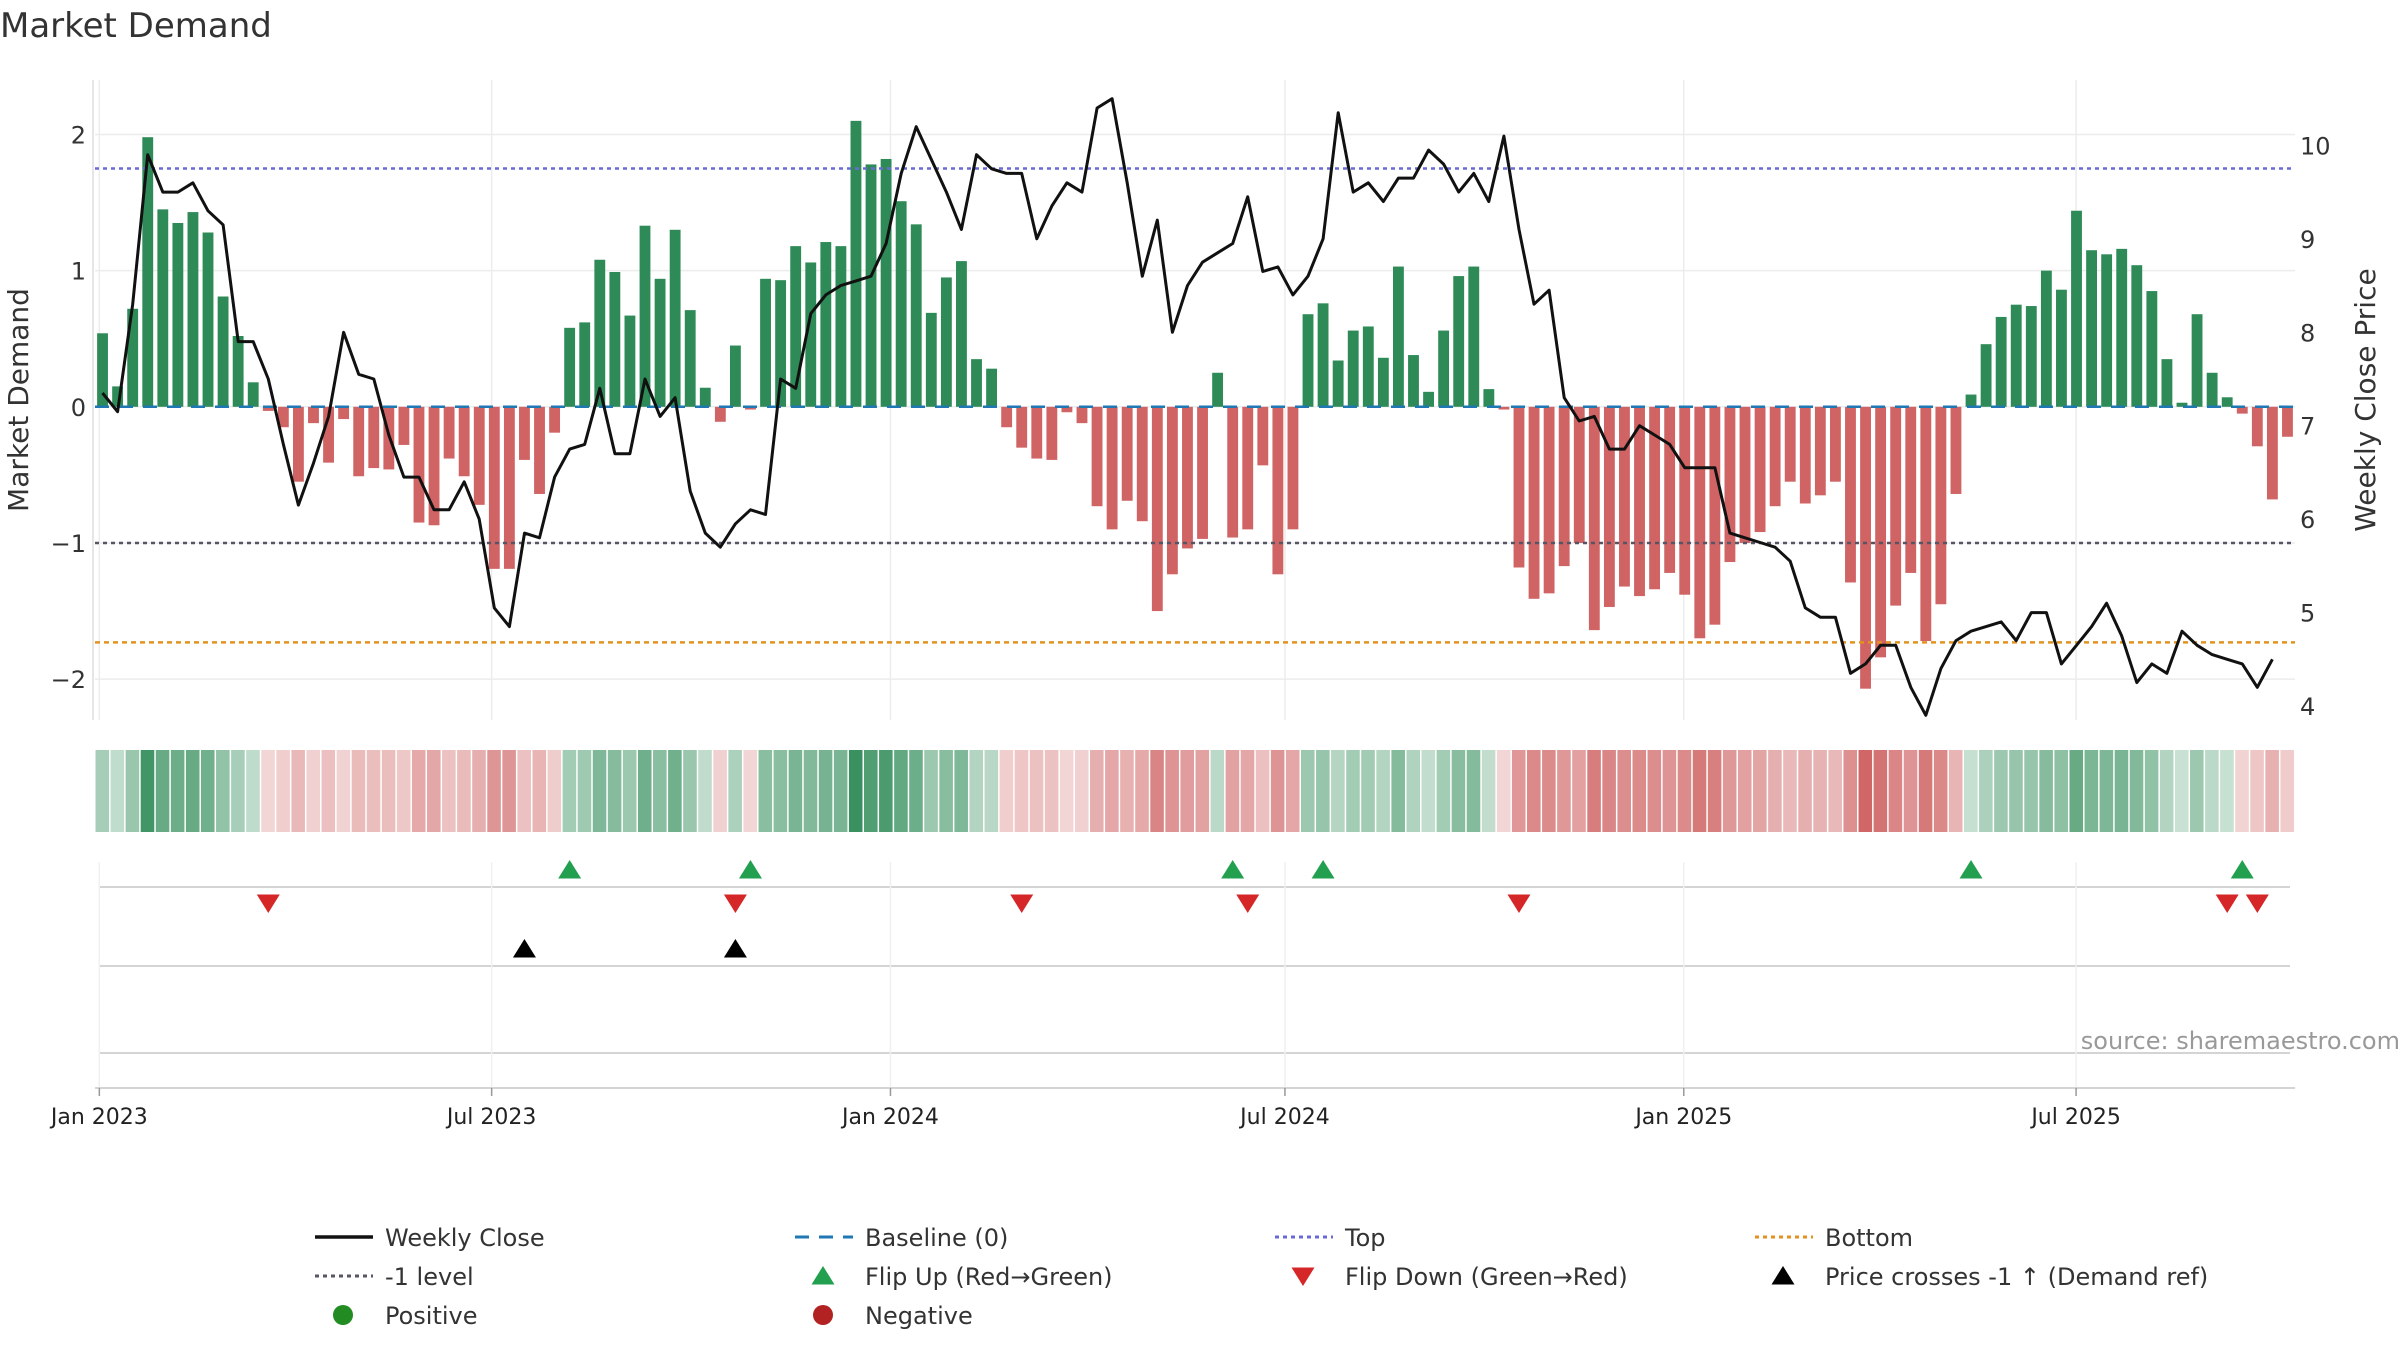 The width and height of the screenshot is (2400, 1350). I want to click on source-label: source: sharemaestro.com, so click(2240, 1041).